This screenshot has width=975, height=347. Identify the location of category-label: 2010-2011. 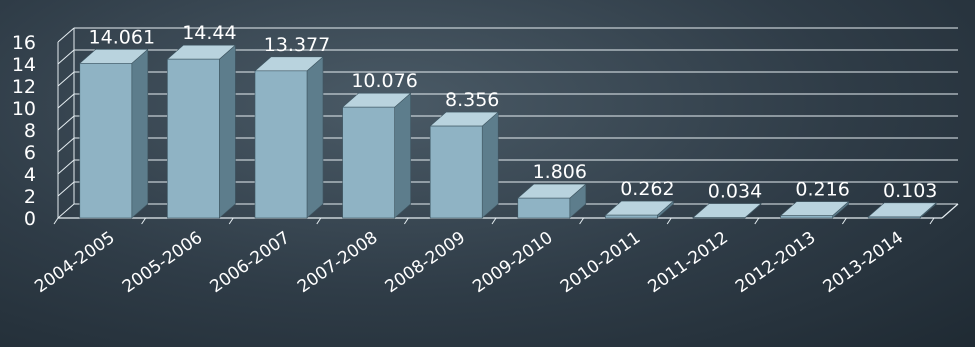
(600, 263).